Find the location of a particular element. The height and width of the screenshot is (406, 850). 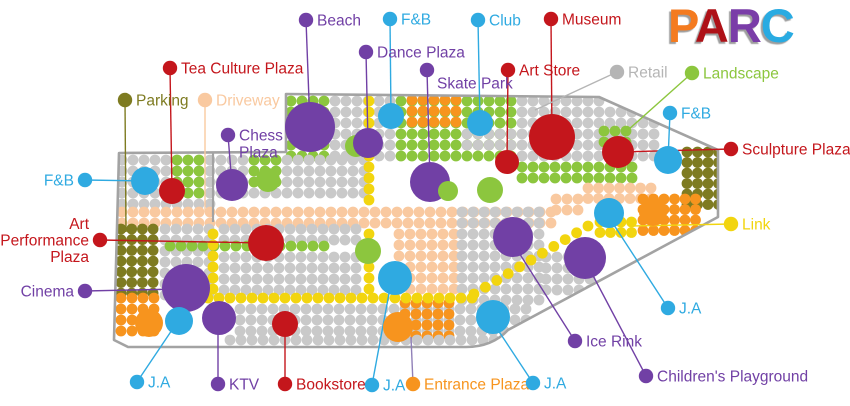

landmark-circle-childrens-playground is located at coordinates (585, 258).